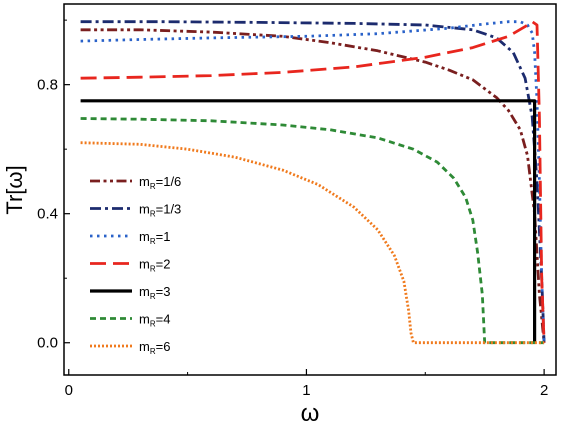  Describe the element at coordinates (47, 85) in the screenshot. I see `y-tick-label: 0.8` at that location.